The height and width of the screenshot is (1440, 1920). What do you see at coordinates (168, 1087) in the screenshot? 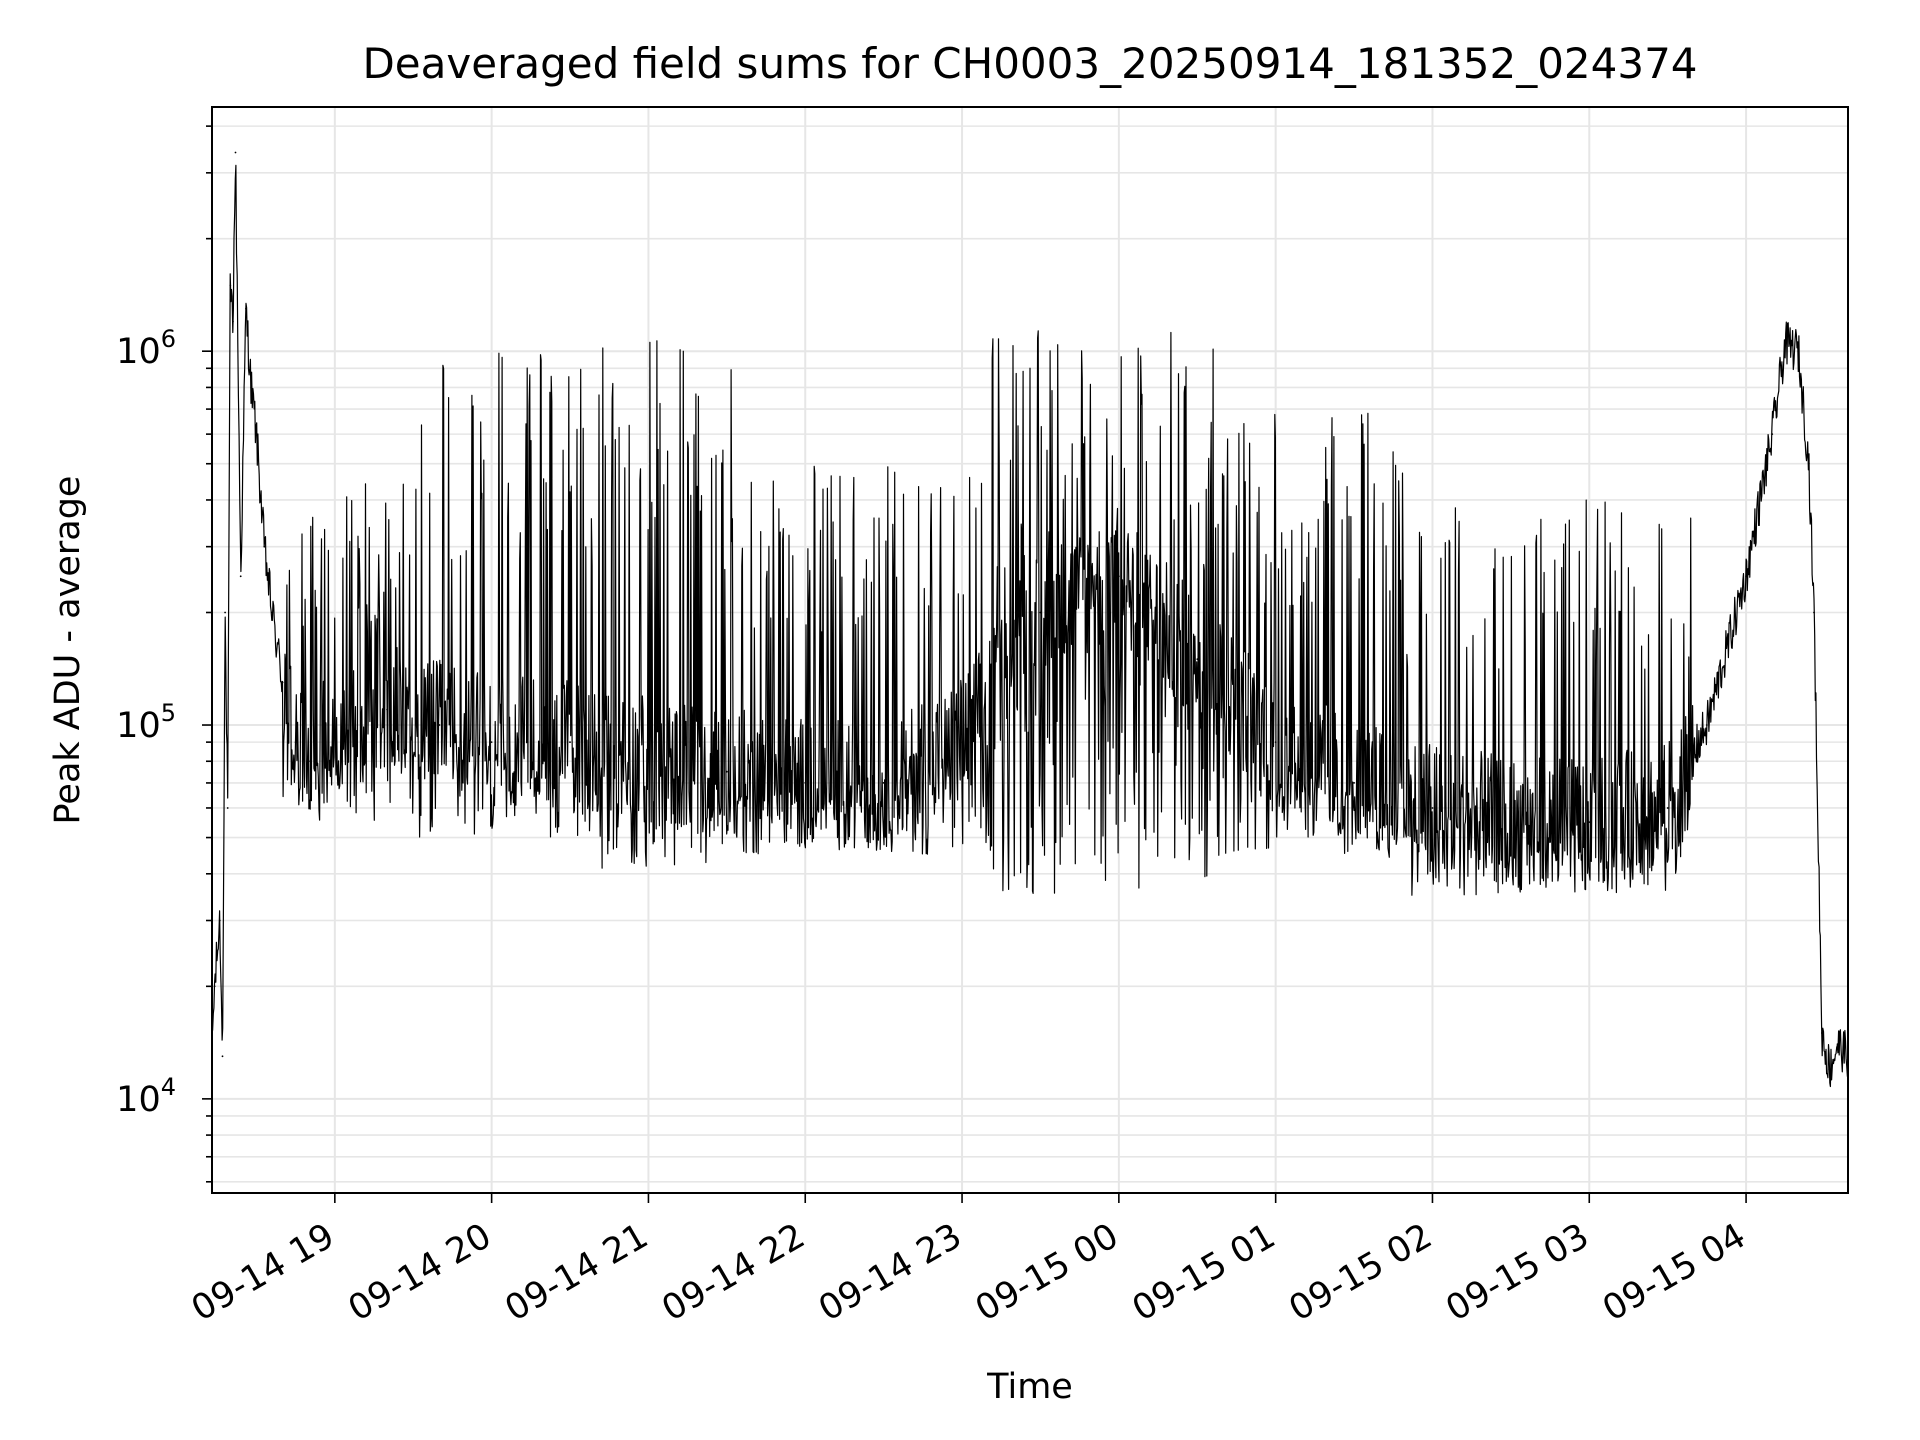
I see `y-tick-exponent: 4` at bounding box center [168, 1087].